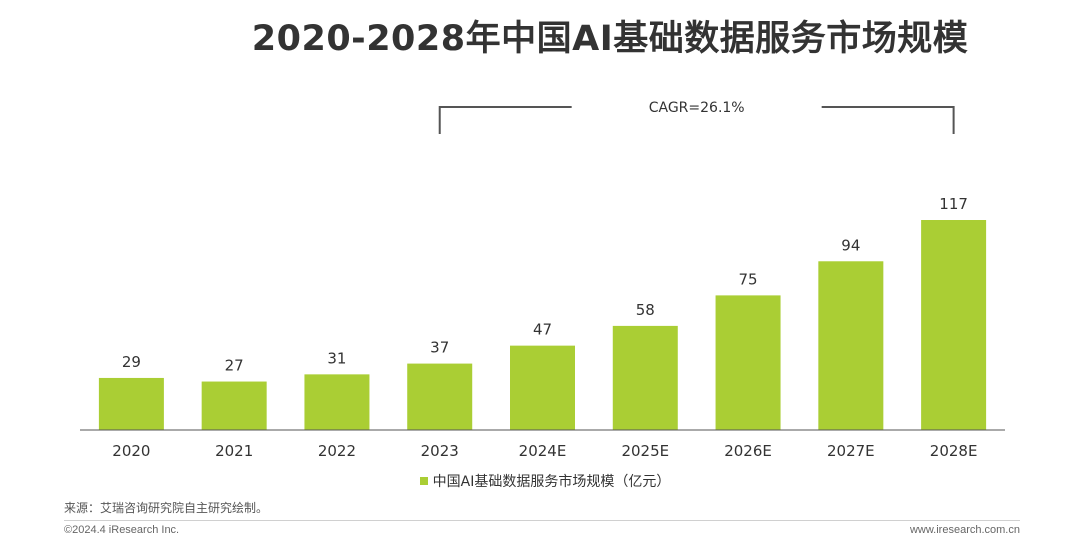  I want to click on cagr-label: CAGR=26.1%, so click(697, 108).